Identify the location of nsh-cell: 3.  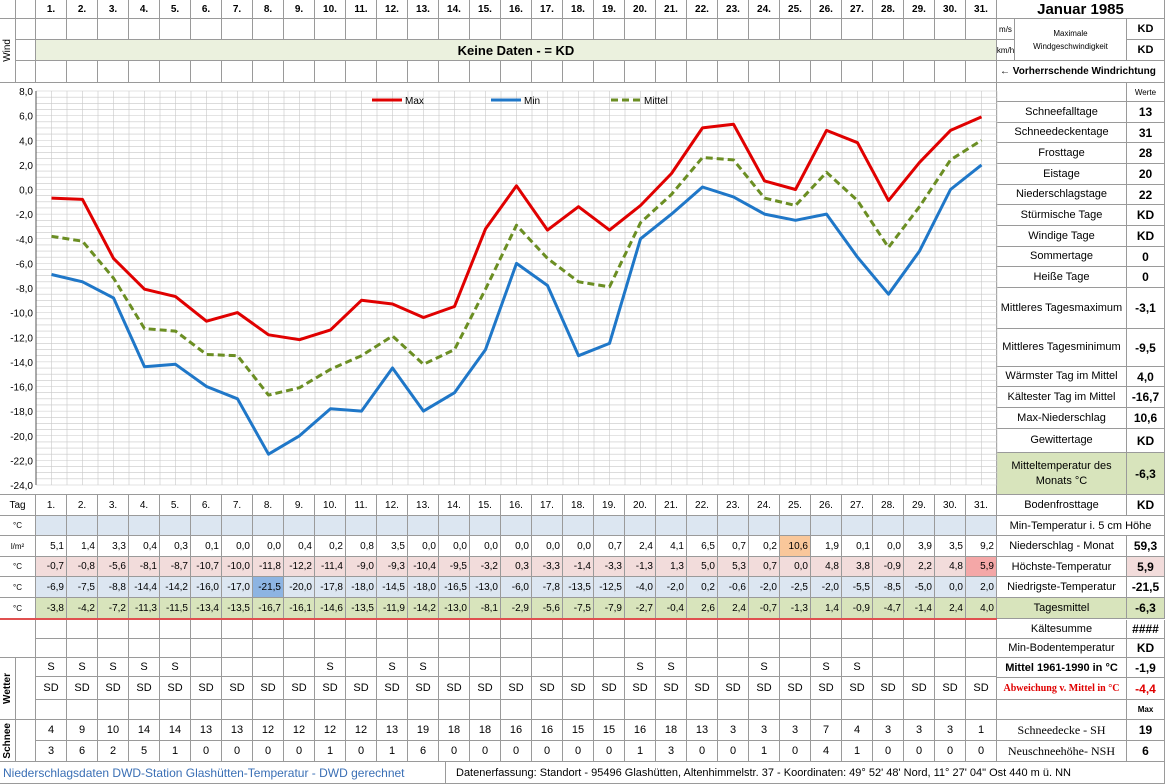
(51, 751).